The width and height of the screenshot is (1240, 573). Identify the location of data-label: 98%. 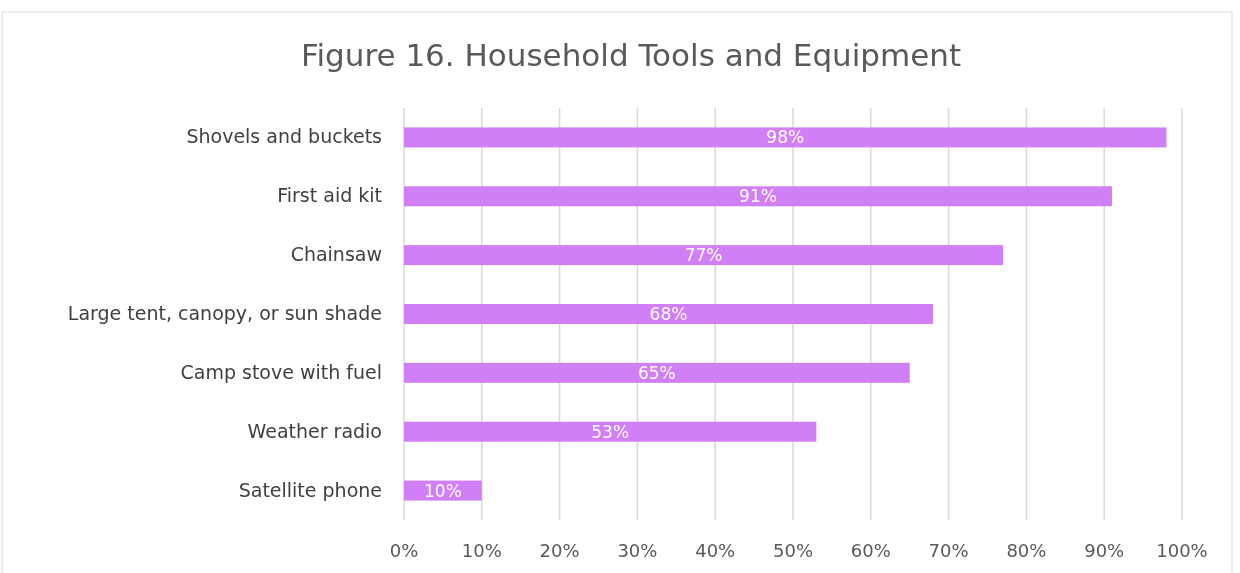
(785, 137).